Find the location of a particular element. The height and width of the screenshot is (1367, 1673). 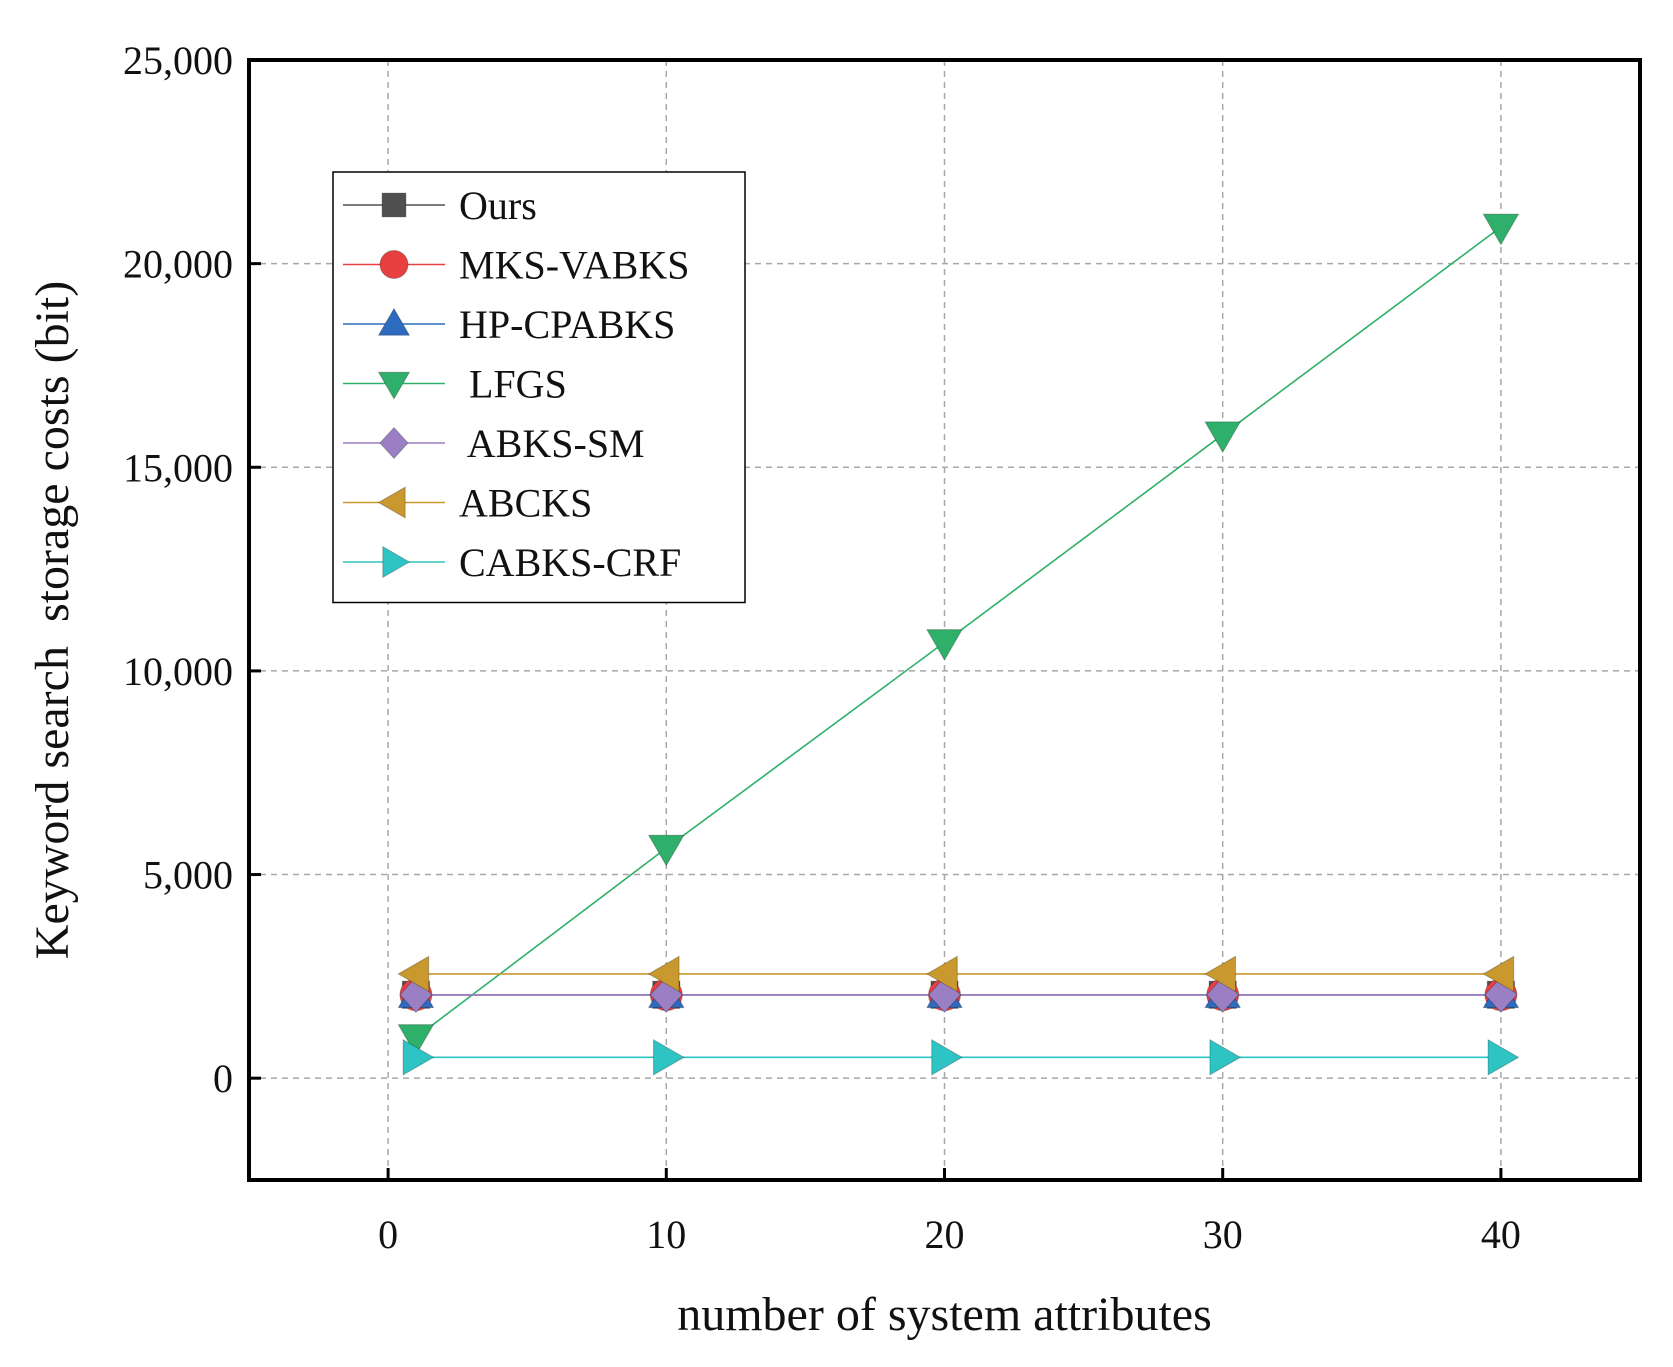

legend-label: LFGS is located at coordinates (513, 384).